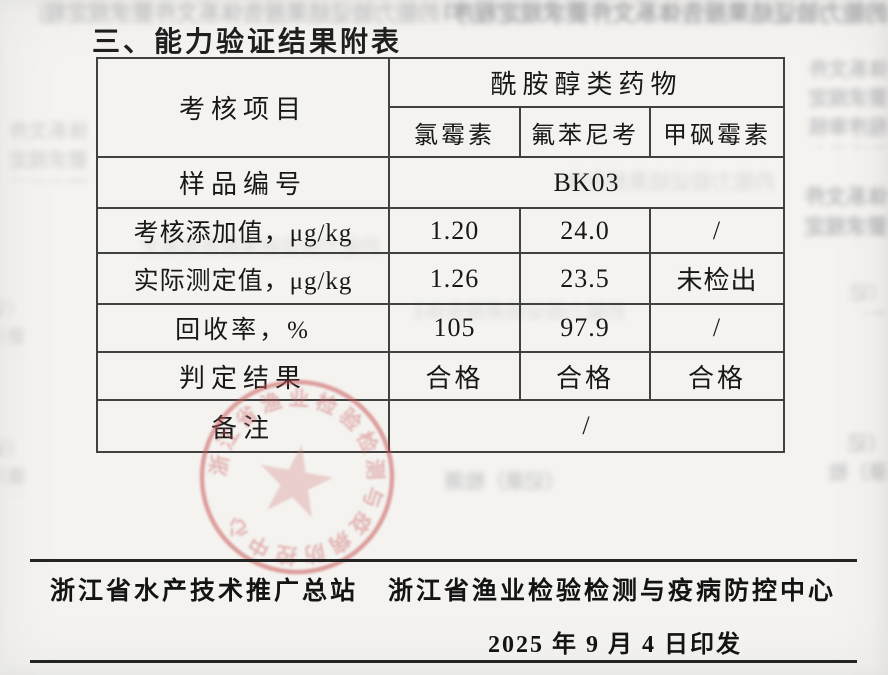 This screenshot has height=675, width=888. Describe the element at coordinates (585, 230) in the screenshot. I see `table-cell: 24.0` at that location.